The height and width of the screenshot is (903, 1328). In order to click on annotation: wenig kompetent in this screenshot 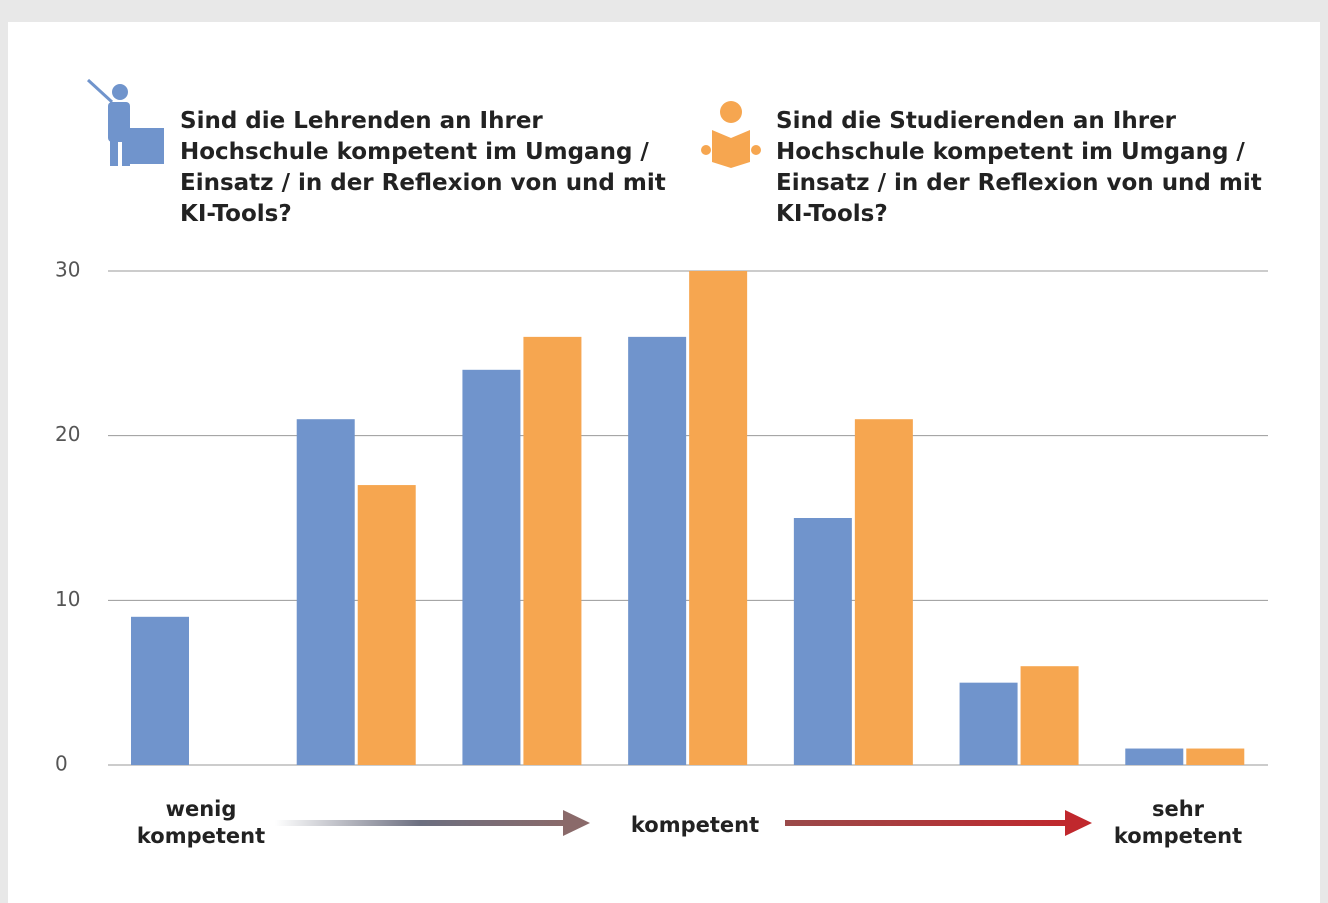, I will do `click(201, 822)`.